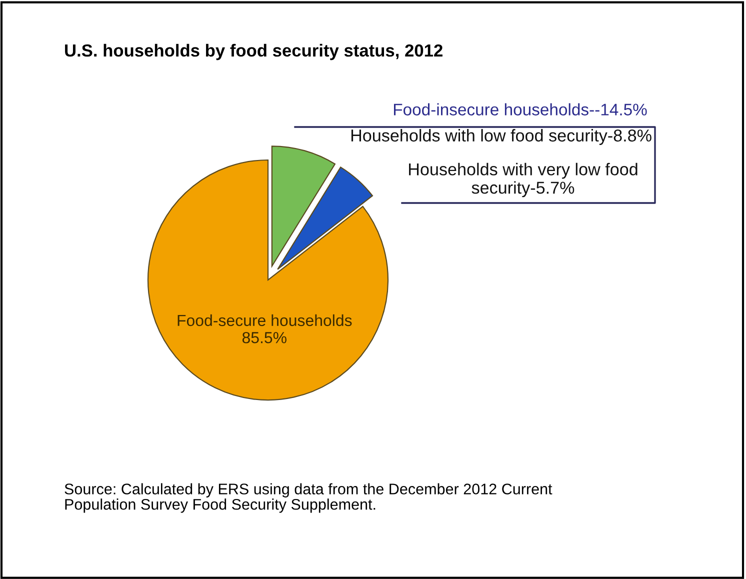  Describe the element at coordinates (253, 52) in the screenshot. I see `chart-title: U.S. households by food security status, 2012` at that location.